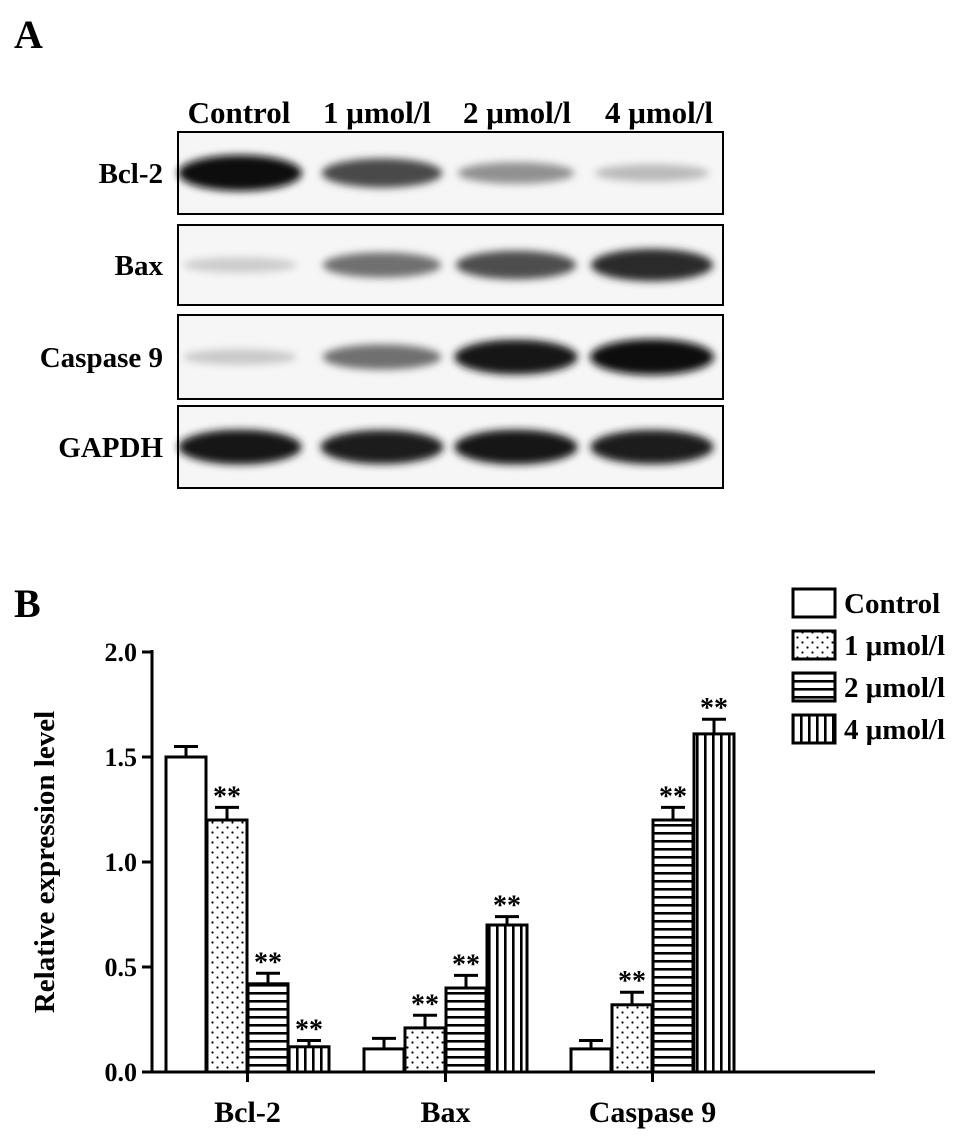  Describe the element at coordinates (268, 1028) in the screenshot. I see `bar-bcl-2-2-mol-l` at that location.